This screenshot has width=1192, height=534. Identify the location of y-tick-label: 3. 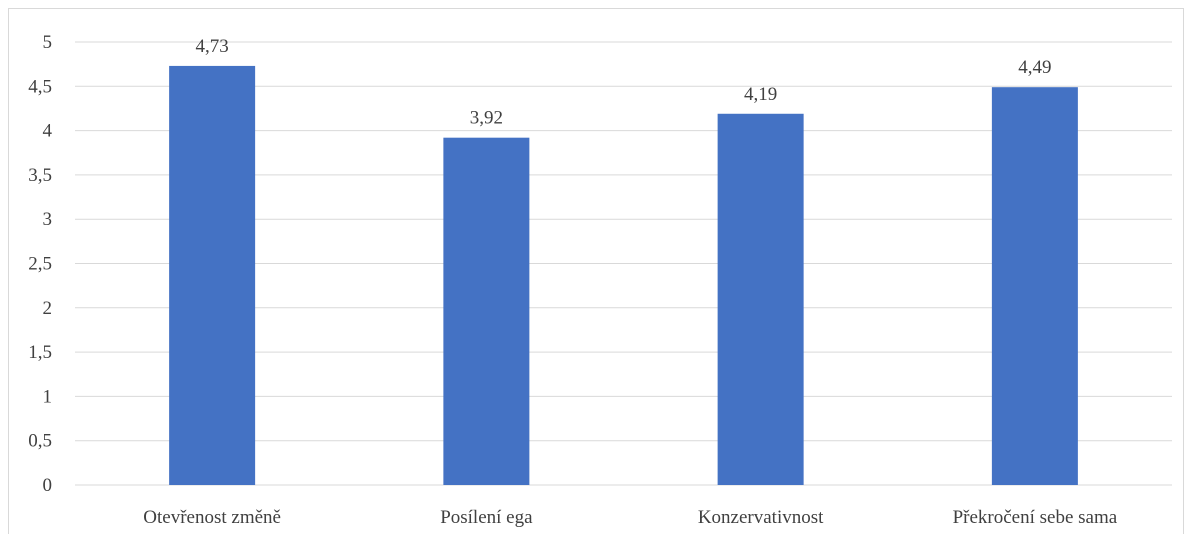
(48, 219).